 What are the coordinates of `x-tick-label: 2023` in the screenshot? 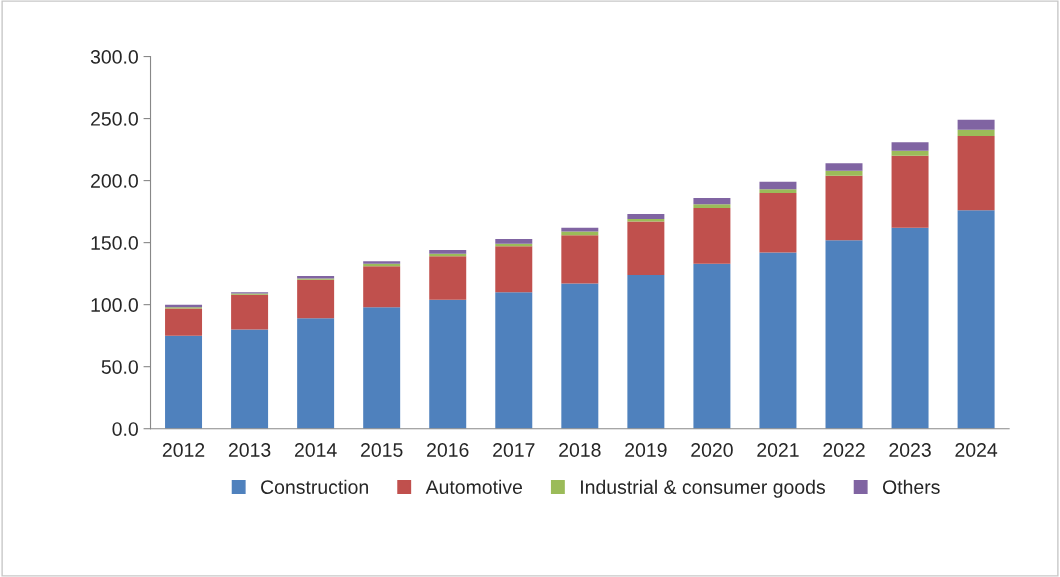 It's located at (910, 450).